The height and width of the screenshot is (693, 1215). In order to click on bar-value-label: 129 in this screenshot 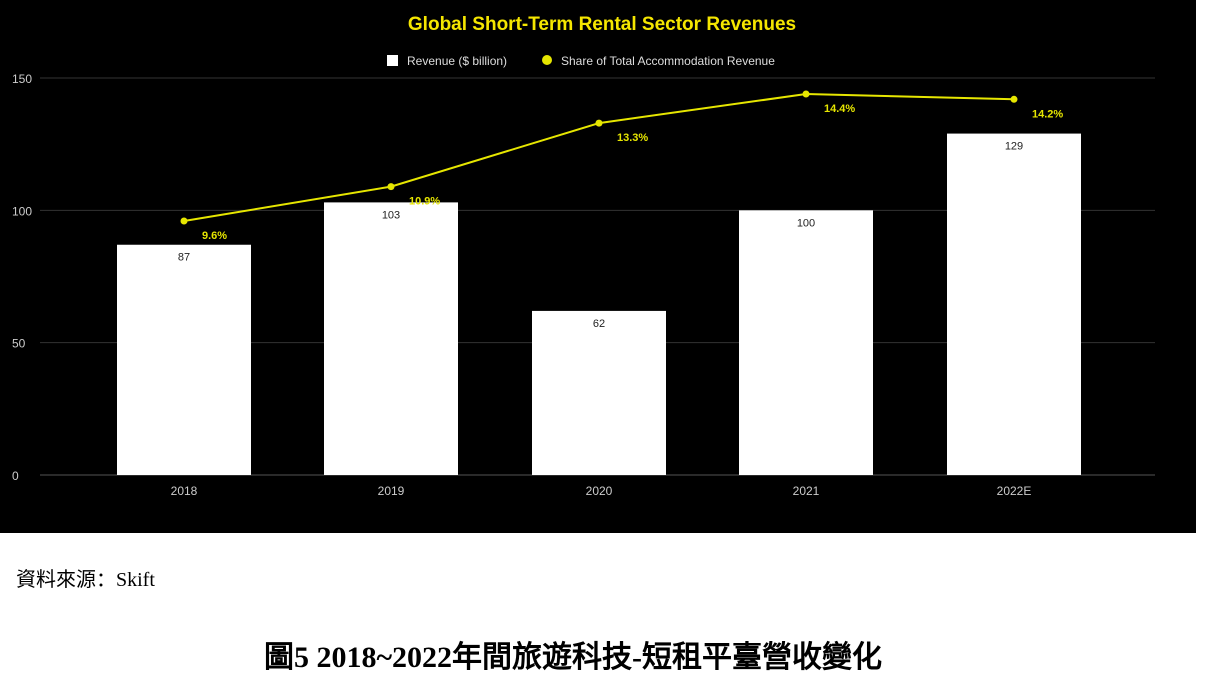, I will do `click(1014, 147)`.